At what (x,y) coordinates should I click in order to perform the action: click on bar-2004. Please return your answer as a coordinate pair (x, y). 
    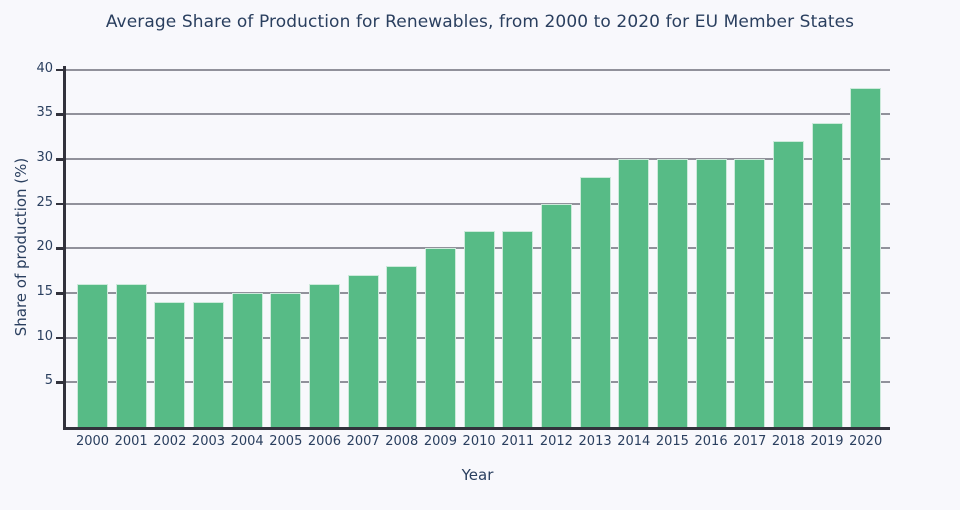
    Looking at the image, I should click on (247, 360).